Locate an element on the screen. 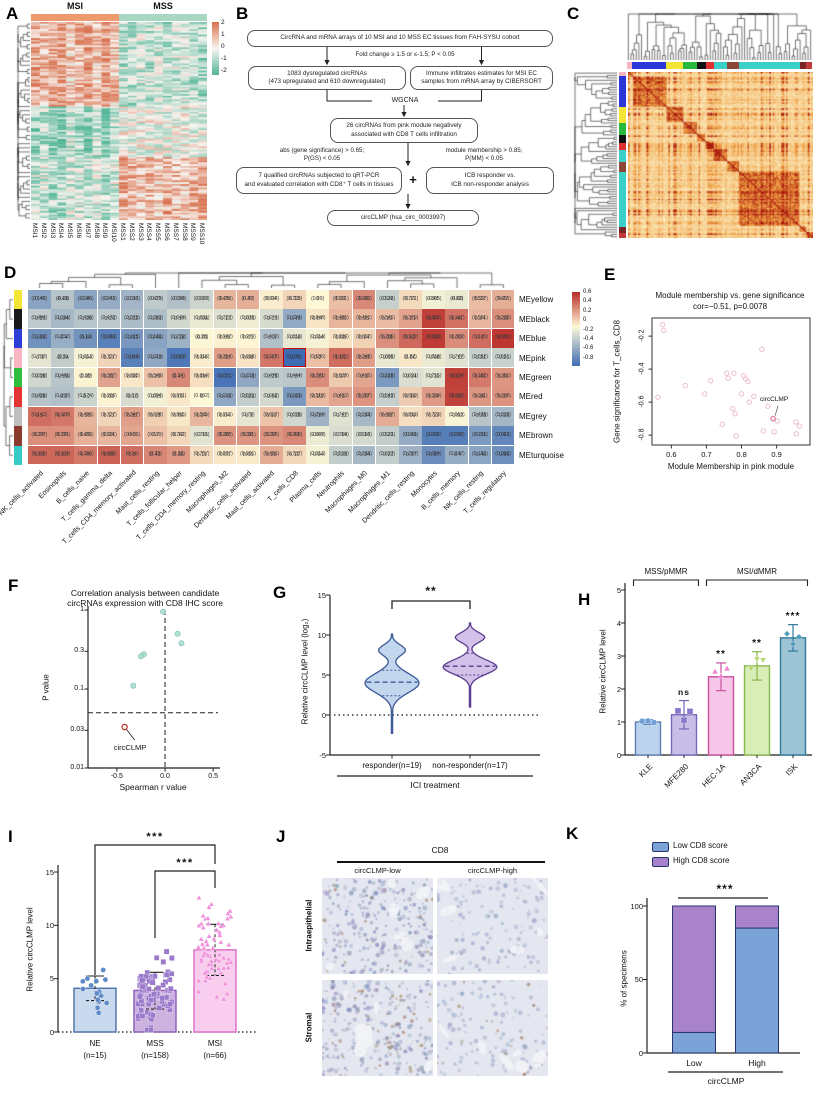 This screenshot has height=1095, width=825. d-correlation-pvalue: (0.531) is located at coordinates (387, 434).